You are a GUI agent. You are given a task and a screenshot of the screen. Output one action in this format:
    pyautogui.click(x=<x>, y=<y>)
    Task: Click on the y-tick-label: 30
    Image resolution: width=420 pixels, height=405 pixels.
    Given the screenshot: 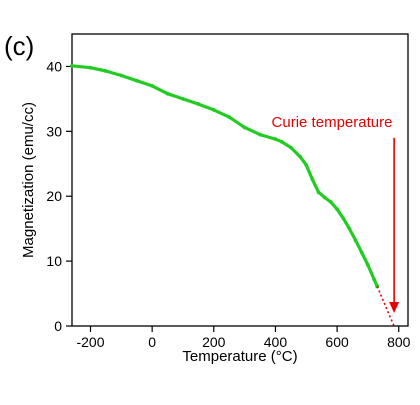 What is the action you would take?
    pyautogui.click(x=54, y=131)
    